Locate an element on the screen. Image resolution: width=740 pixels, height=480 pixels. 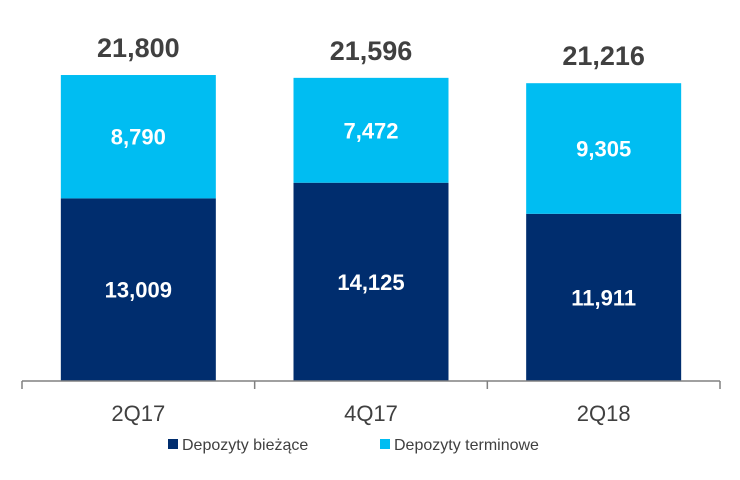
legend-swatch-terminowe is located at coordinates (385, 444).